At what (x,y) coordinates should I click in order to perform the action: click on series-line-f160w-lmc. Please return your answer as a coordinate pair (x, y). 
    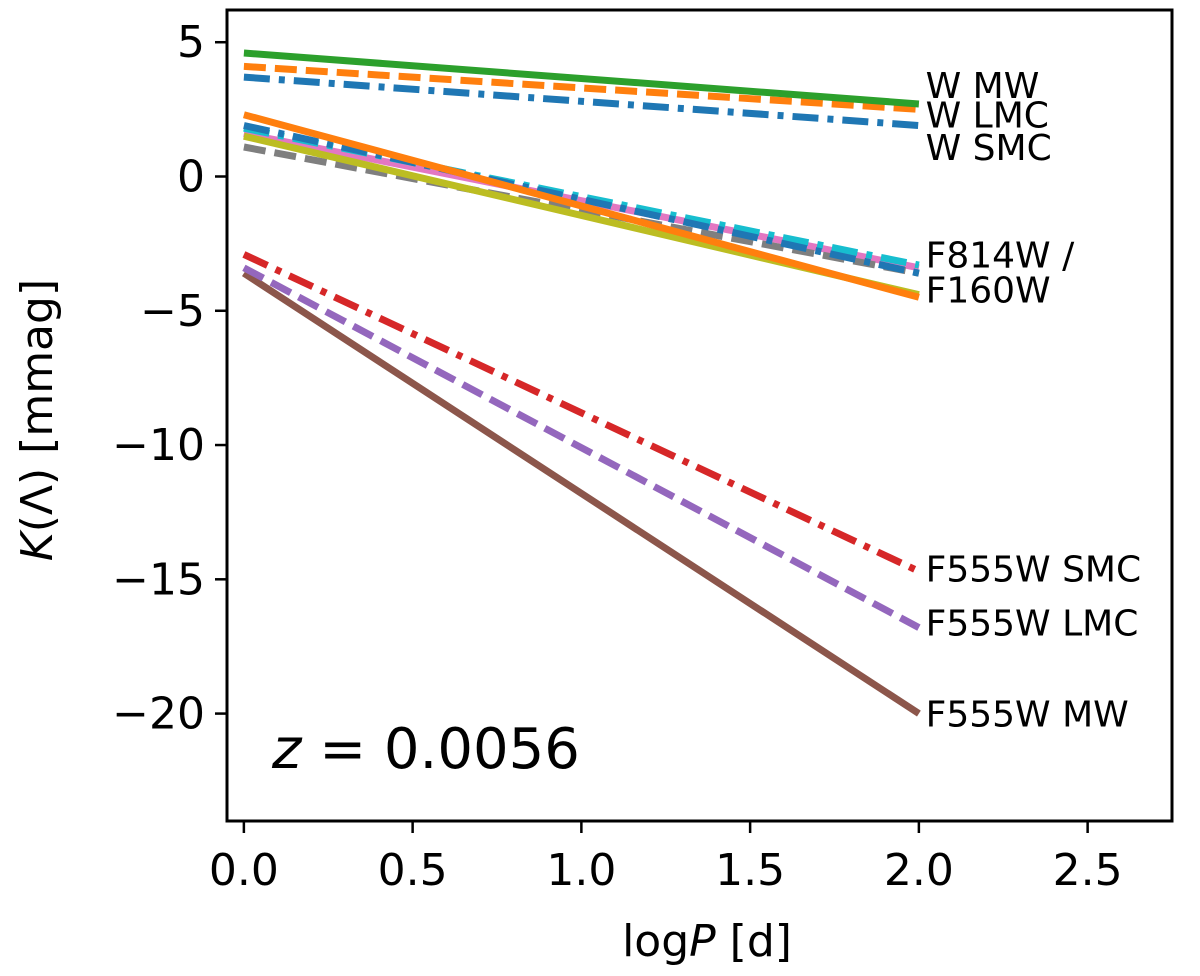
    Looking at the image, I should click on (581, 206).